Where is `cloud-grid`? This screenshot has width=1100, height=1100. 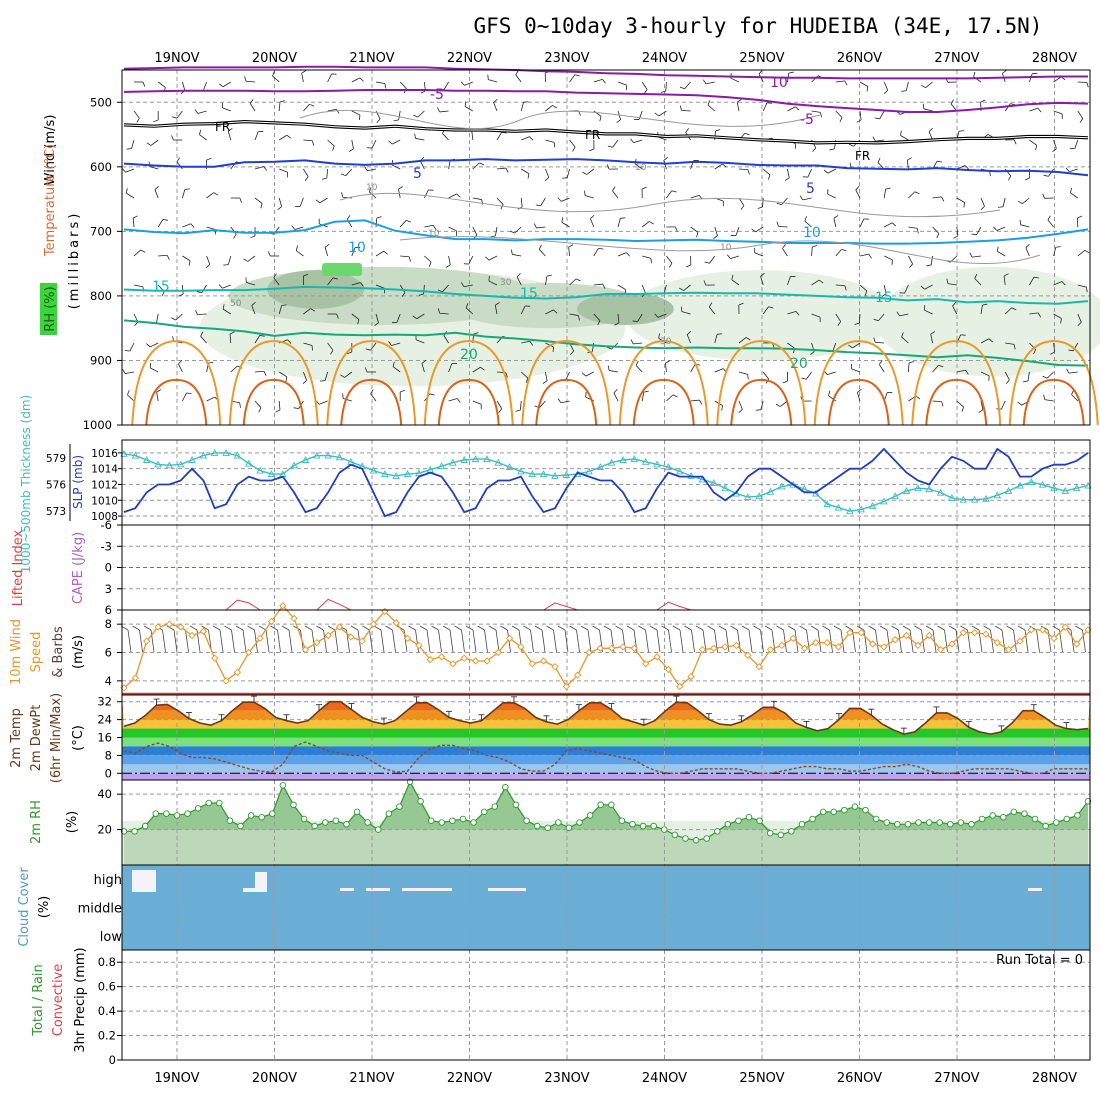 cloud-grid is located at coordinates (615, 907).